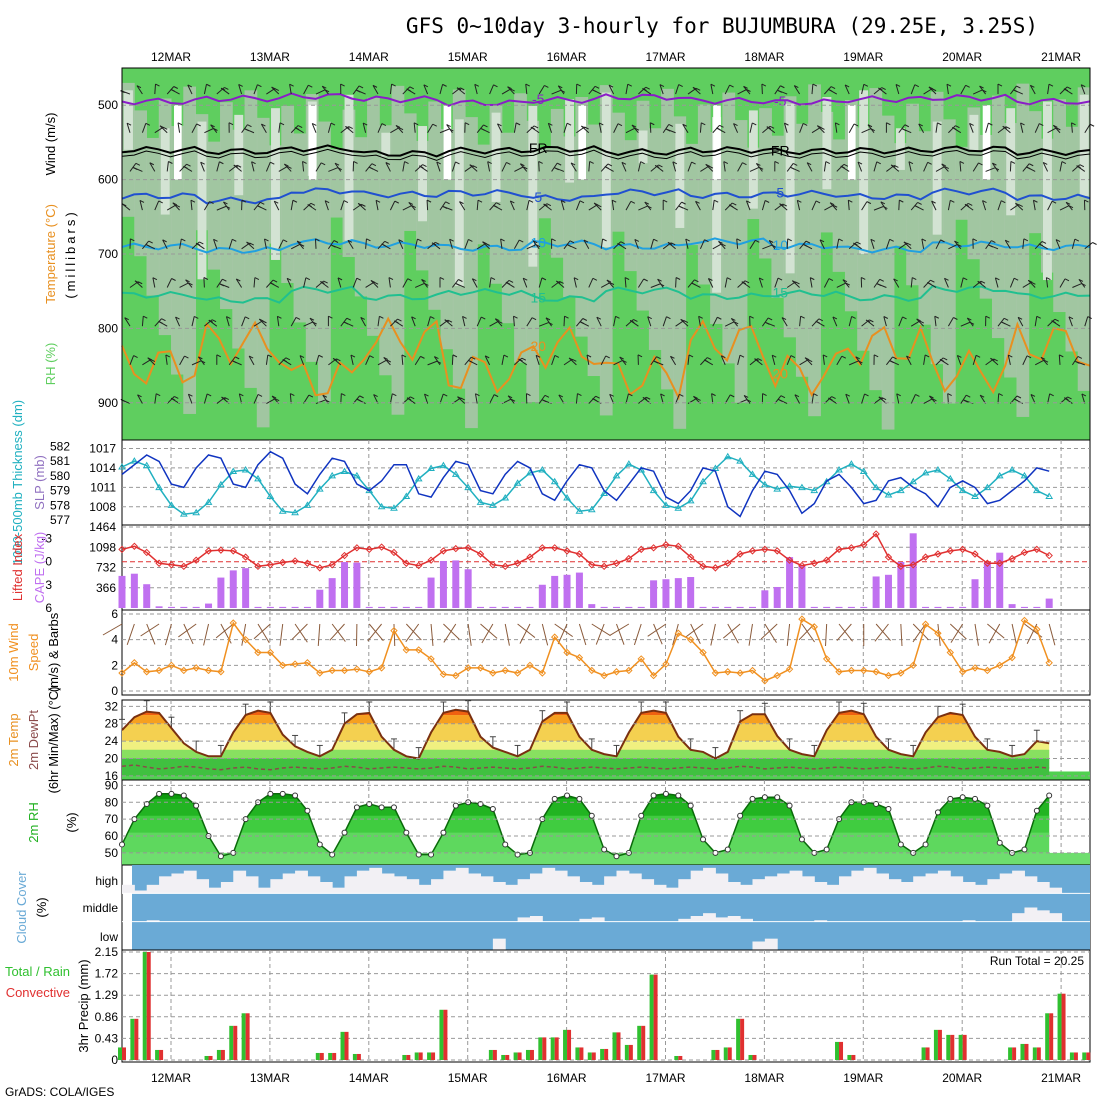 The width and height of the screenshot is (1100, 1100). What do you see at coordinates (602, 1054) in the screenshot?
I see `precip-total-bar` at bounding box center [602, 1054].